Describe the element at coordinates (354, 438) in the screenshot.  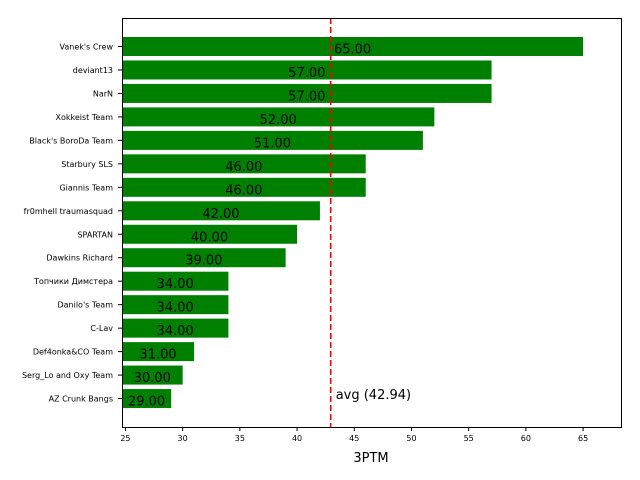
I see `x-tick-label: 45` at that location.